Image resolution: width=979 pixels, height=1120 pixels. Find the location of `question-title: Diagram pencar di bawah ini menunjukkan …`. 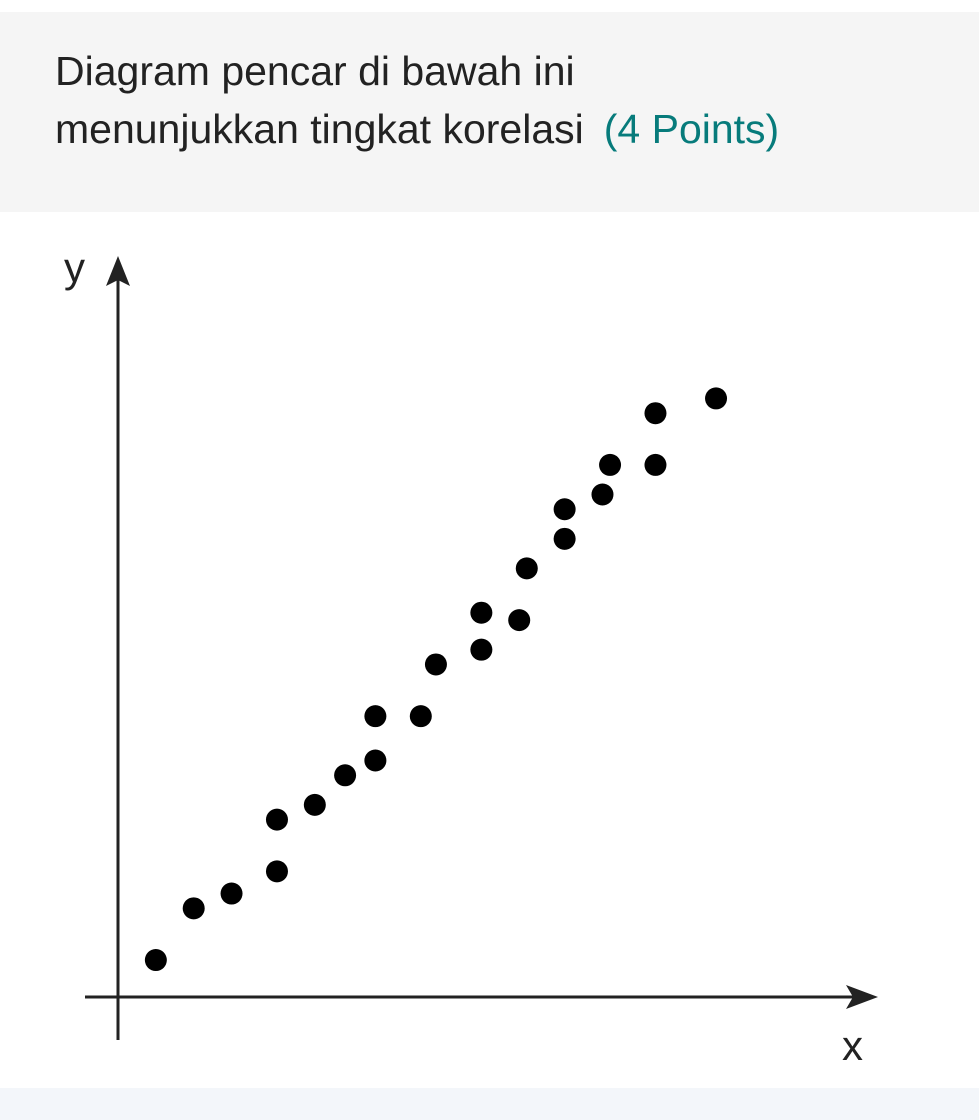

question-title: Diagram pencar di bawah ini menunjukkan … is located at coordinates (505, 100).